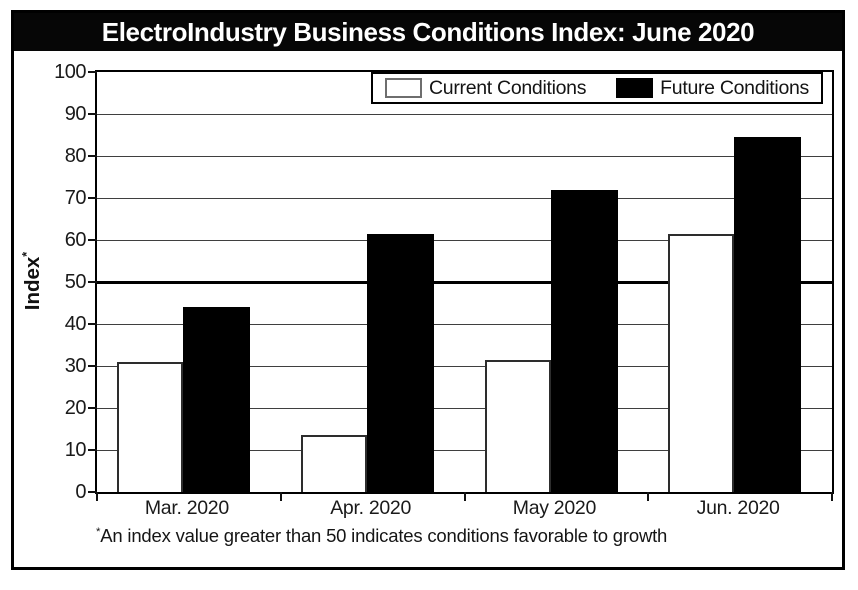 The width and height of the screenshot is (858, 590). What do you see at coordinates (75, 198) in the screenshot?
I see `y-tick-label-70: 70` at bounding box center [75, 198].